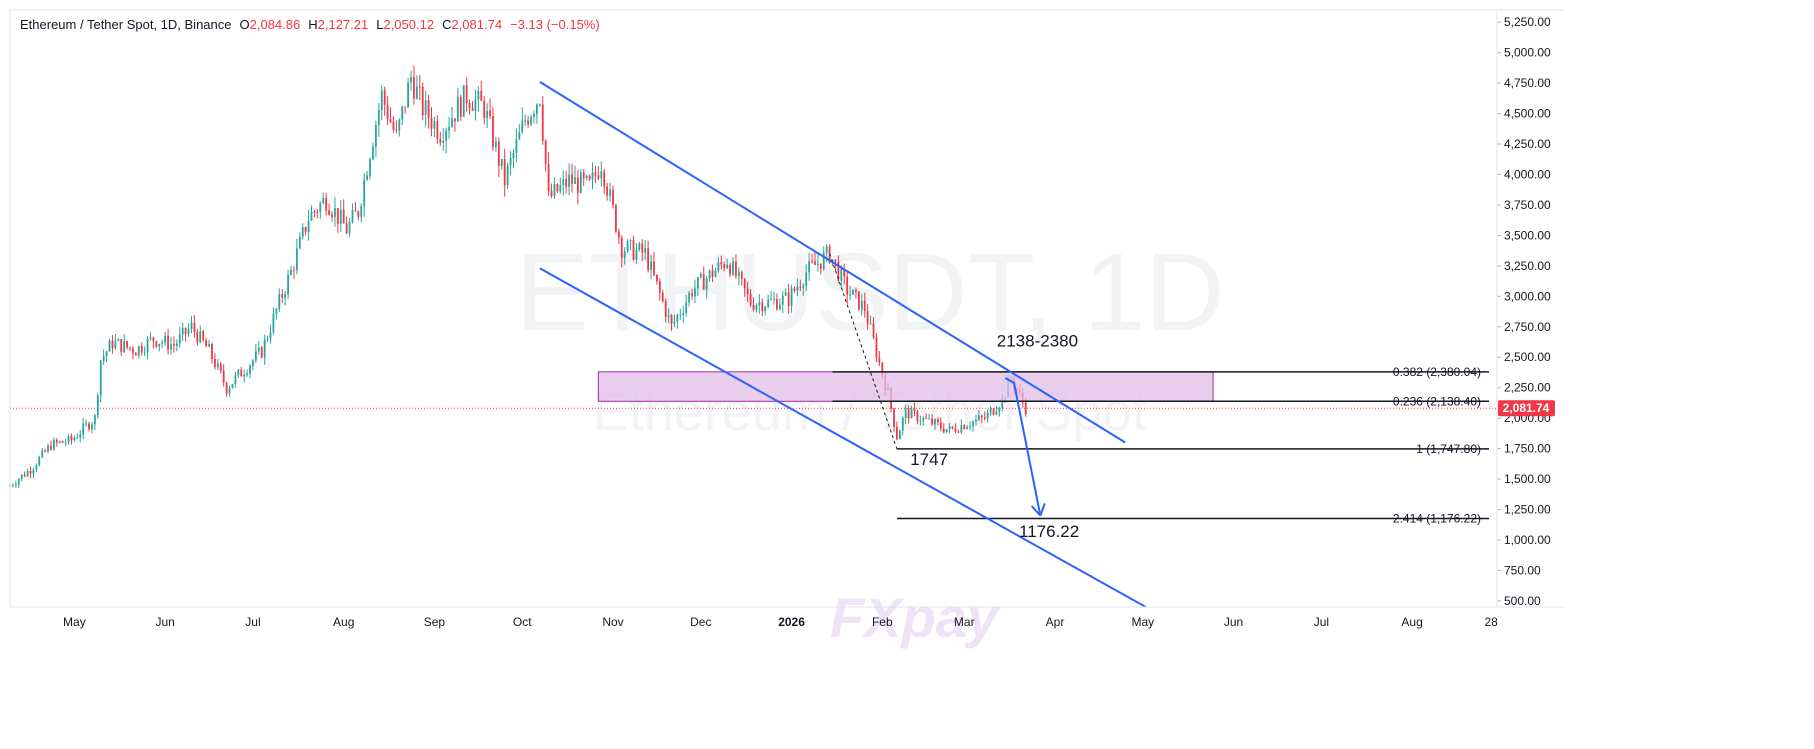 Image resolution: width=1814 pixels, height=749 pixels. What do you see at coordinates (700, 622) in the screenshot?
I see `x-tick-label: Dec` at bounding box center [700, 622].